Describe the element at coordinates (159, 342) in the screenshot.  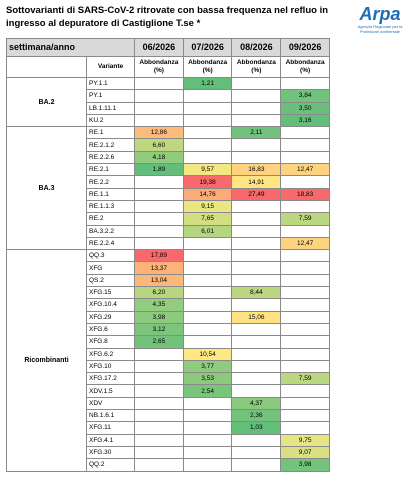
I see `abundance-cell: 2,65` at that location.